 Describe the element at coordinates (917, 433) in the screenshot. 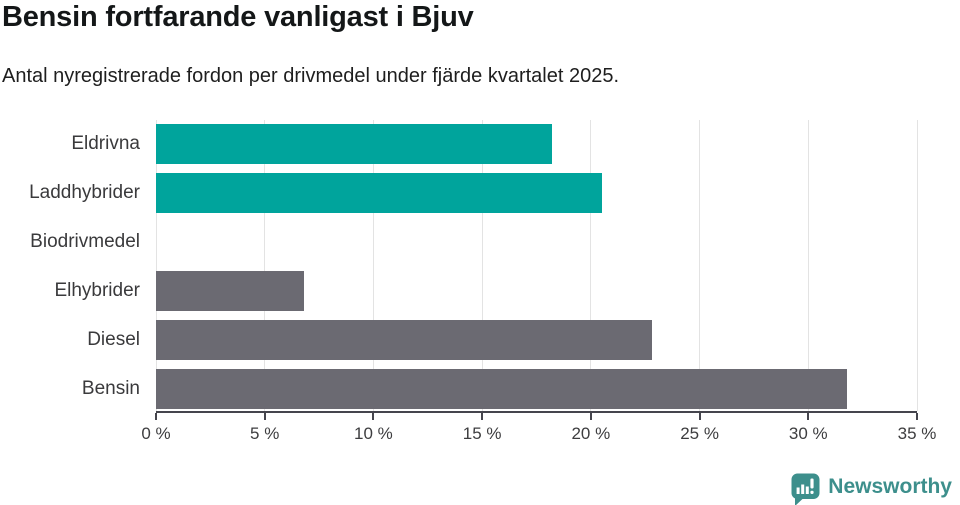

I see `x-axis-tick-label: 35 %` at that location.